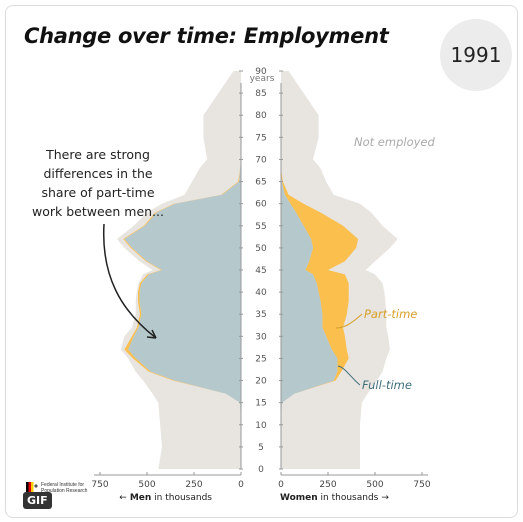 This screenshot has height=522, width=523. What do you see at coordinates (260, 183) in the screenshot?
I see `age-tick-label: 65` at bounding box center [260, 183].